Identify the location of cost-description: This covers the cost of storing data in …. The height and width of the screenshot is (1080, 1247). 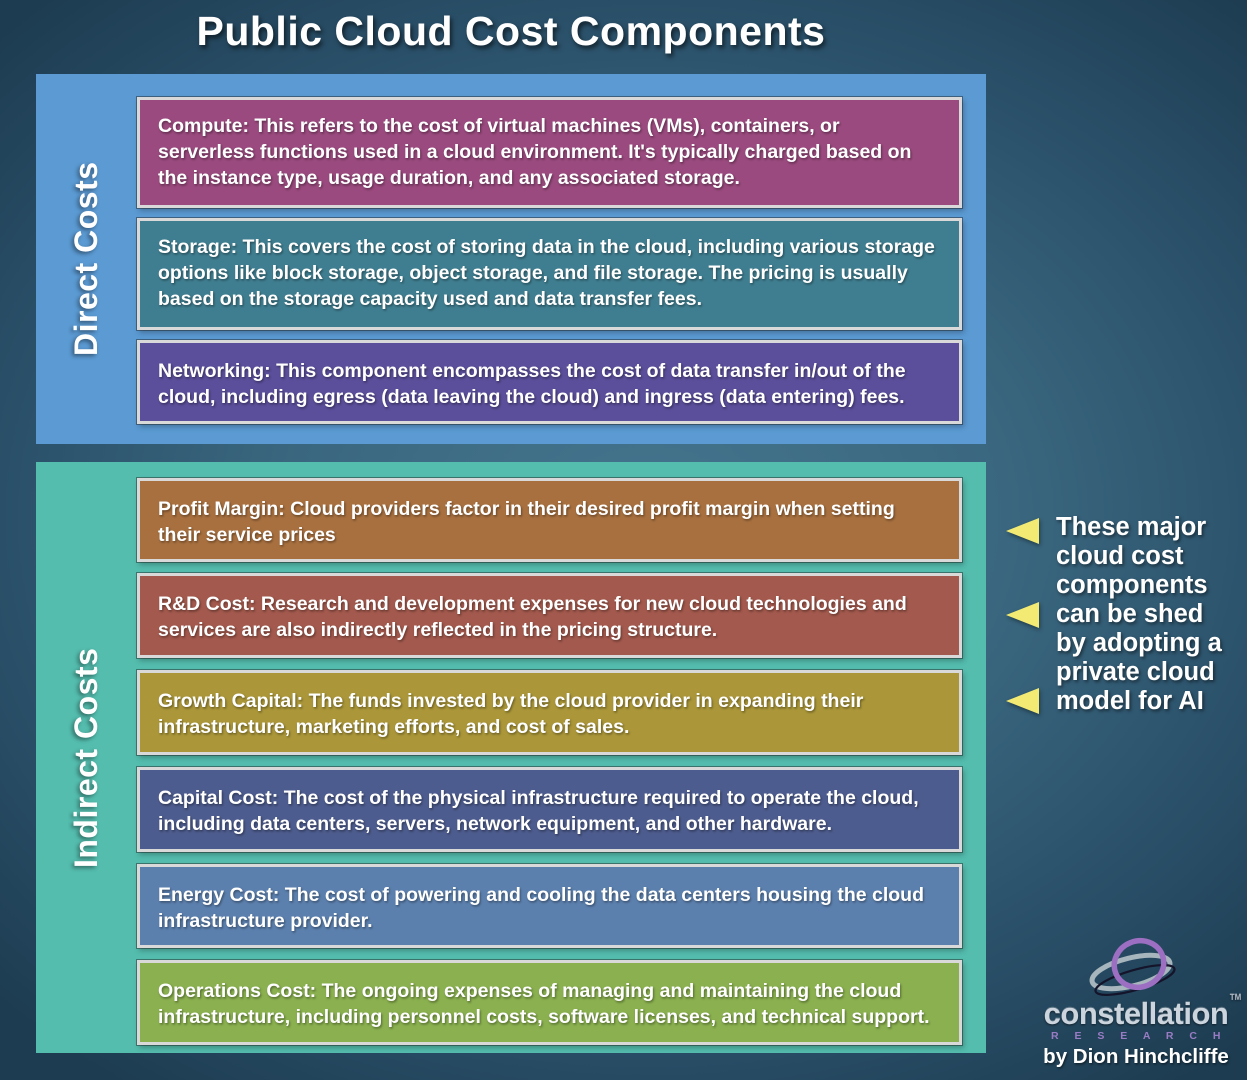
(546, 273).